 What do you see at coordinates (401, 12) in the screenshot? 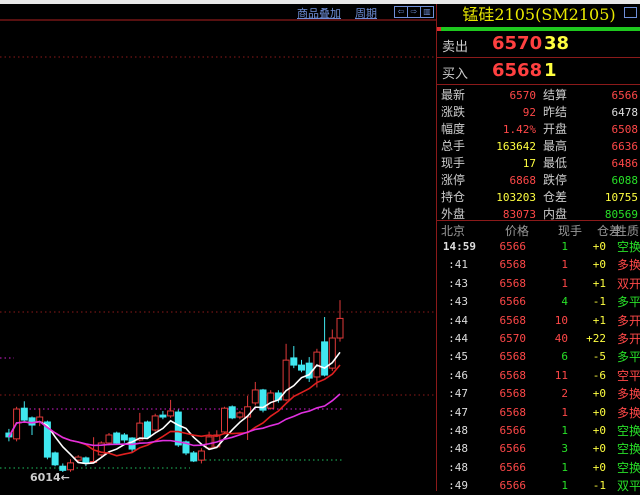
I see `arrow-left-icon: ⇦` at bounding box center [401, 12].